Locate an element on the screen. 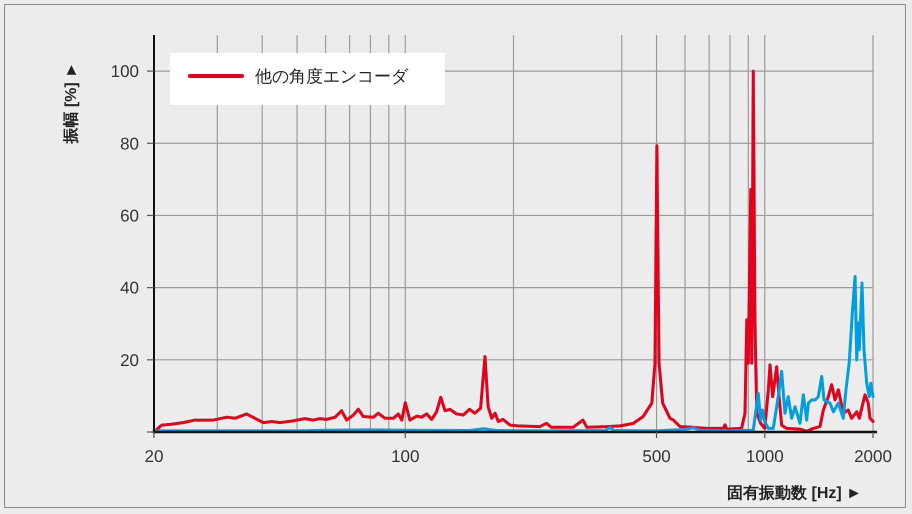 The height and width of the screenshot is (514, 912). y-tick-label: 100 is located at coordinates (124, 72).